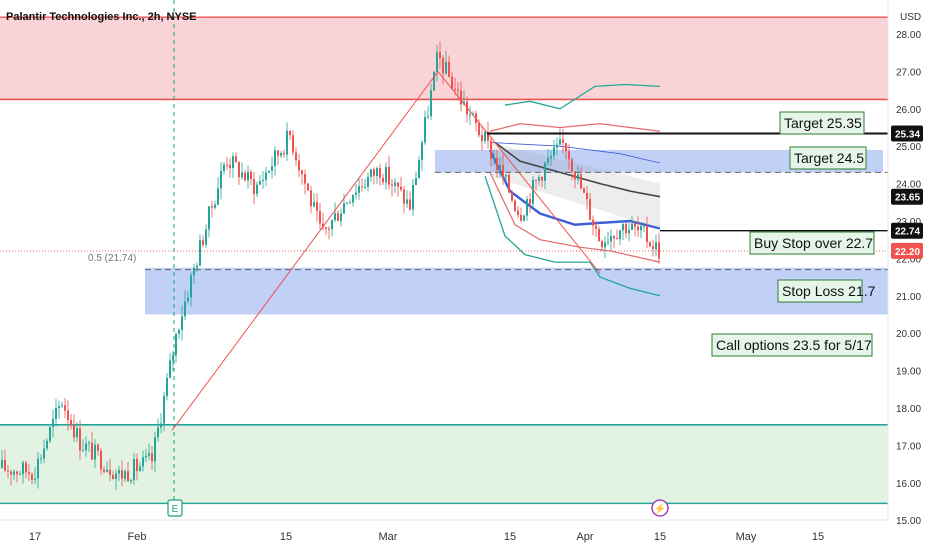  I want to click on annotation-text: Target 25.35, so click(823, 123).